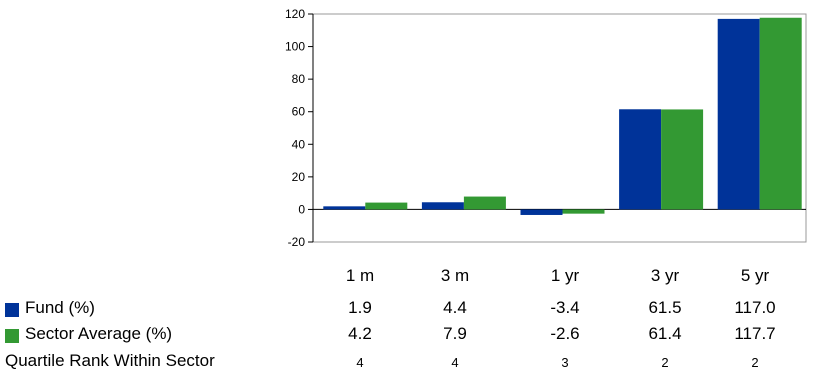 This screenshot has height=376, width=813. What do you see at coordinates (665, 362) in the screenshot?
I see `quartile-rank-3yr: 2` at bounding box center [665, 362].